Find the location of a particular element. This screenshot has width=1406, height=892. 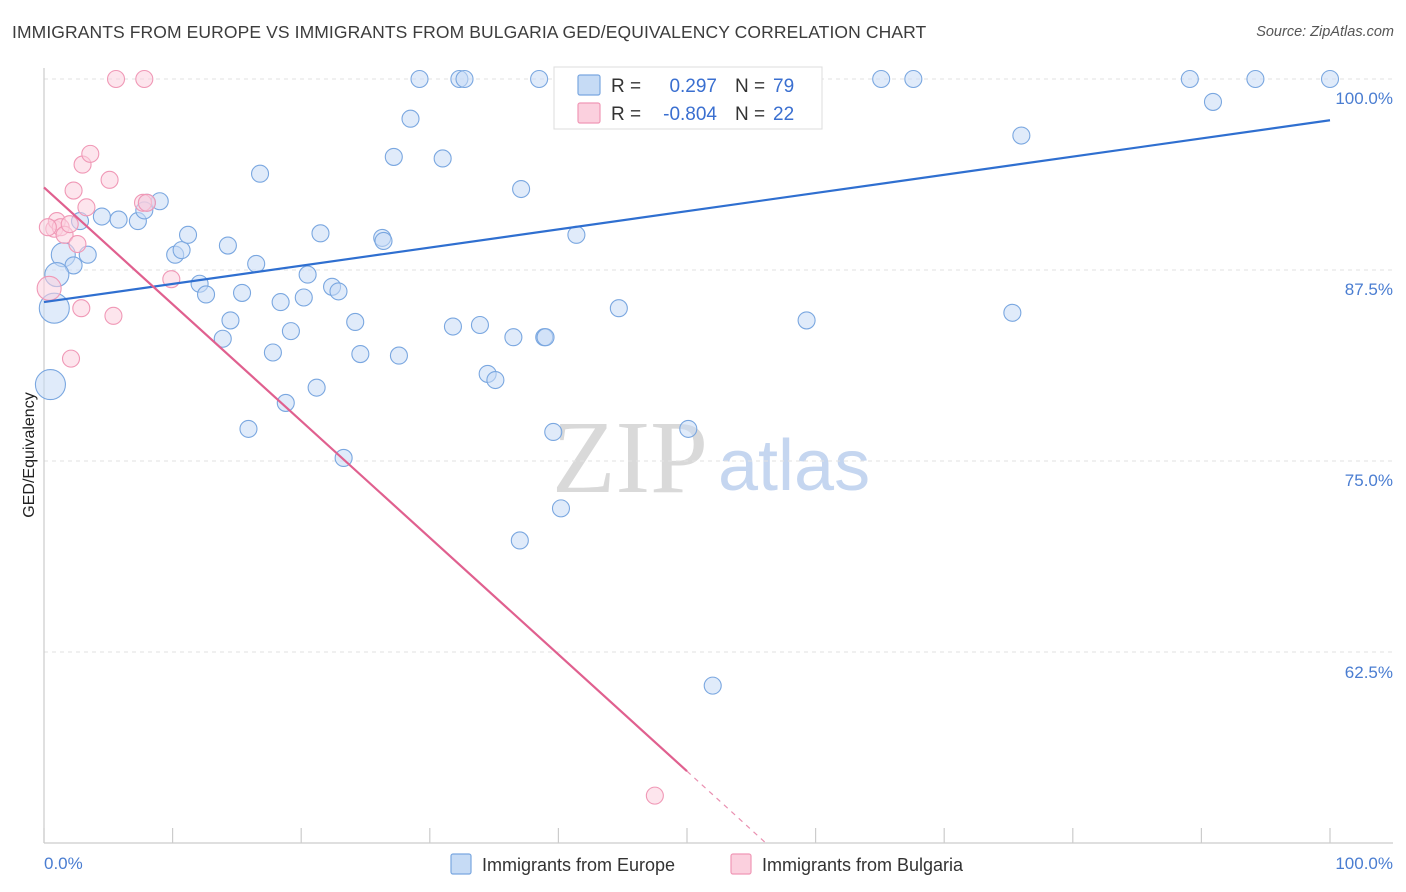

y-tick-label-100: 100.0% is located at coordinates (1364, 98).